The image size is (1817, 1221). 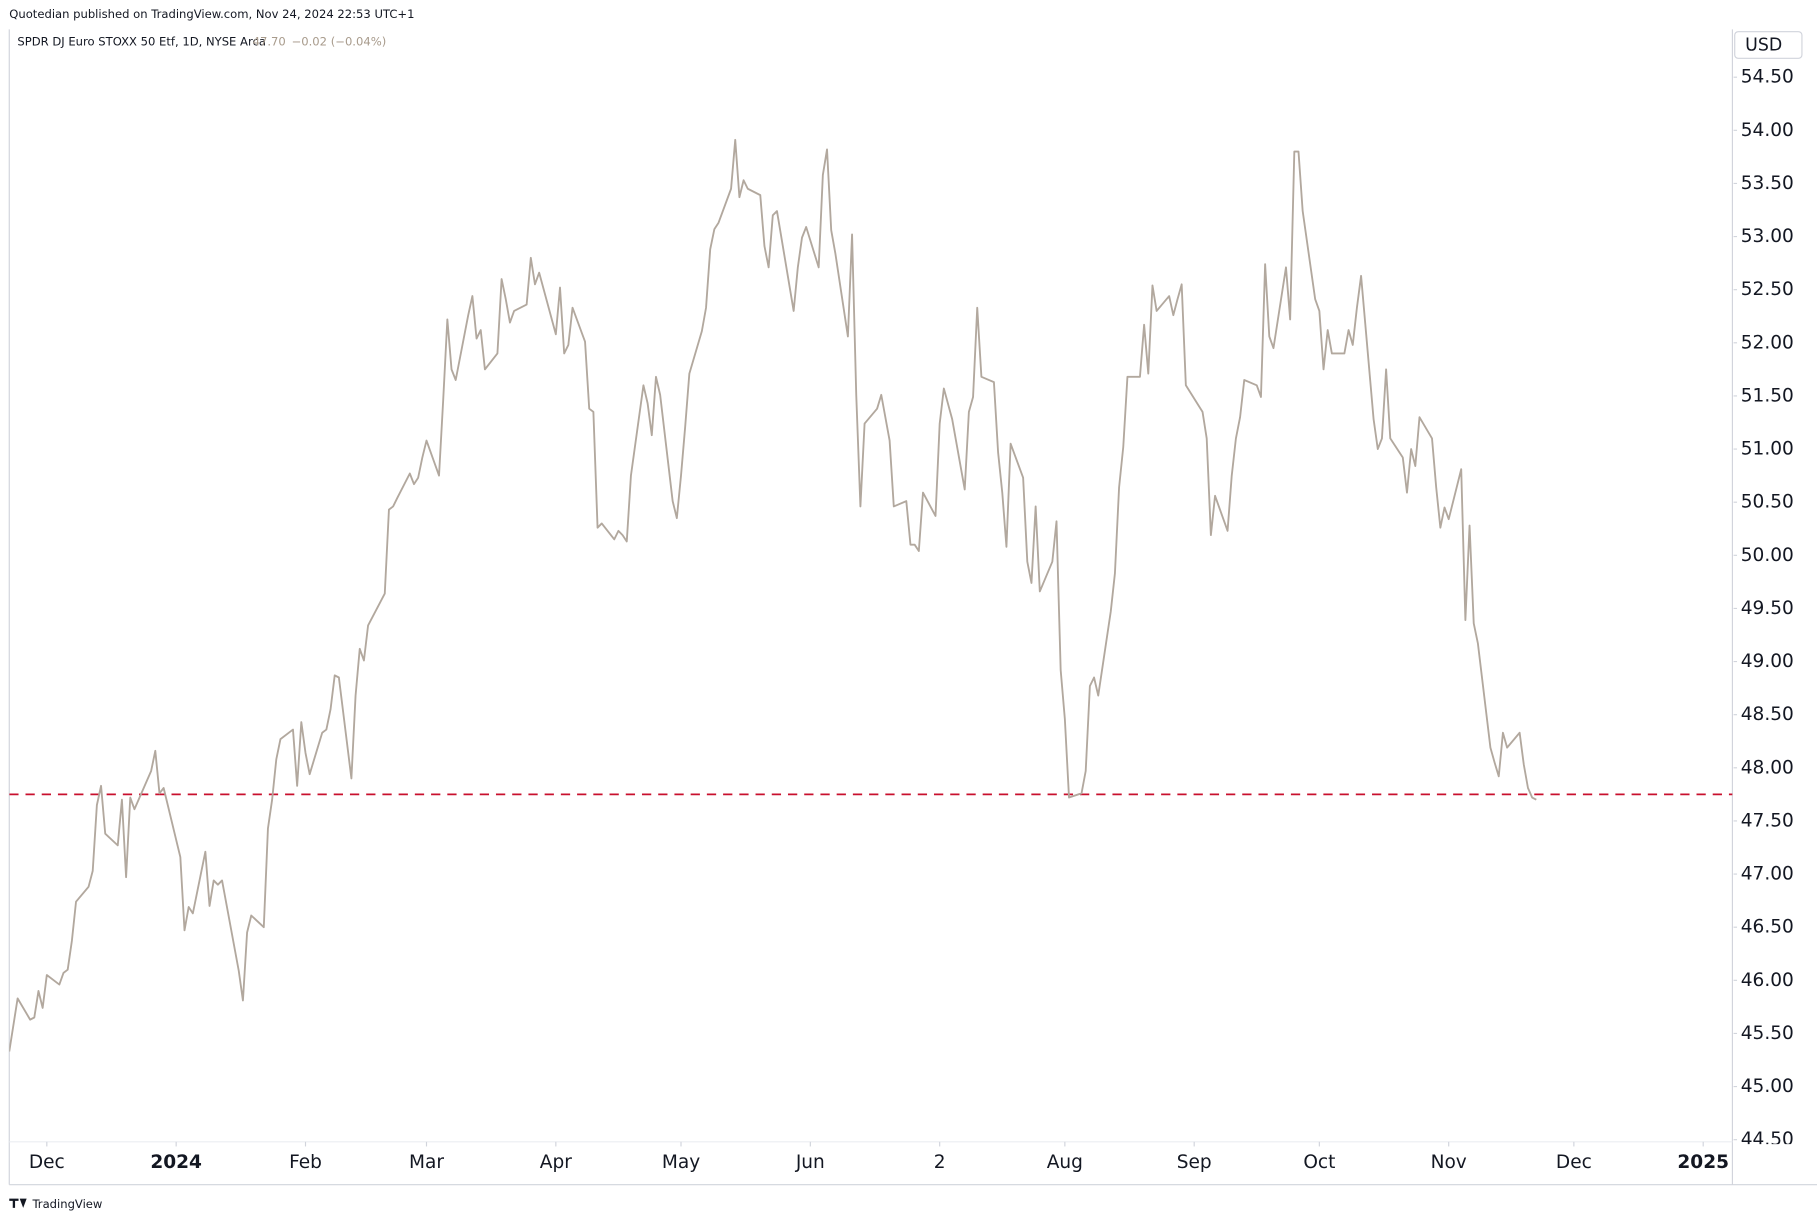 I want to click on x-tick-label: May, so click(x=681, y=1162).